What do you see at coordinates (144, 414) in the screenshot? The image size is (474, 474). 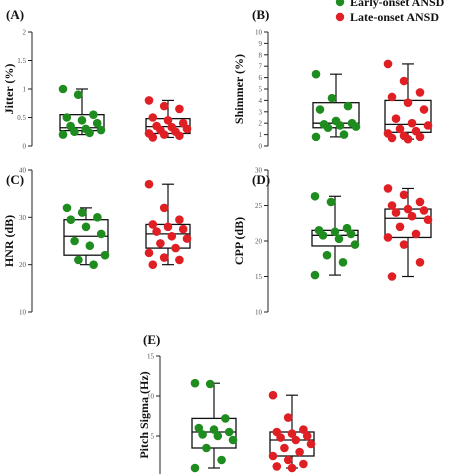 I see `y-axis-label: Pitch Sigma (Hz)` at bounding box center [144, 414].